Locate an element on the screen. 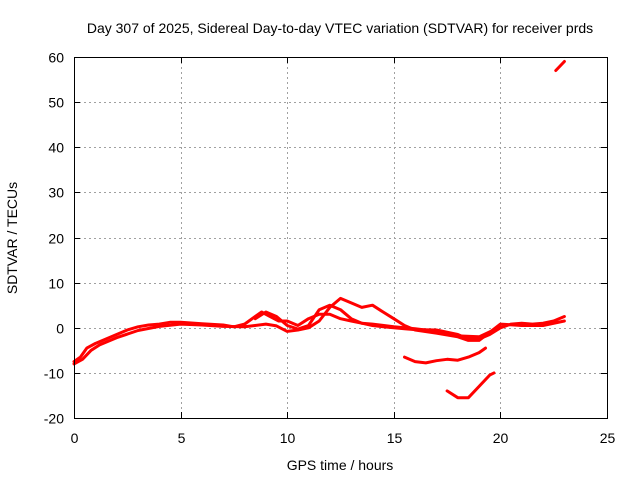 The height and width of the screenshot is (480, 640). x-axis-label: GPS time / hours is located at coordinates (340, 465).